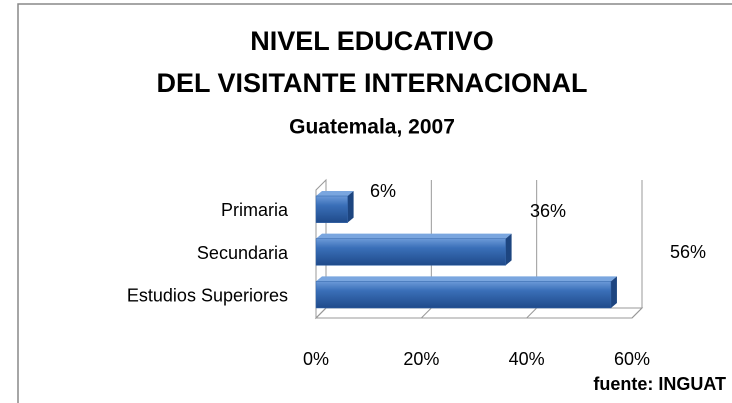  I want to click on data-label: 6%, so click(383, 191).